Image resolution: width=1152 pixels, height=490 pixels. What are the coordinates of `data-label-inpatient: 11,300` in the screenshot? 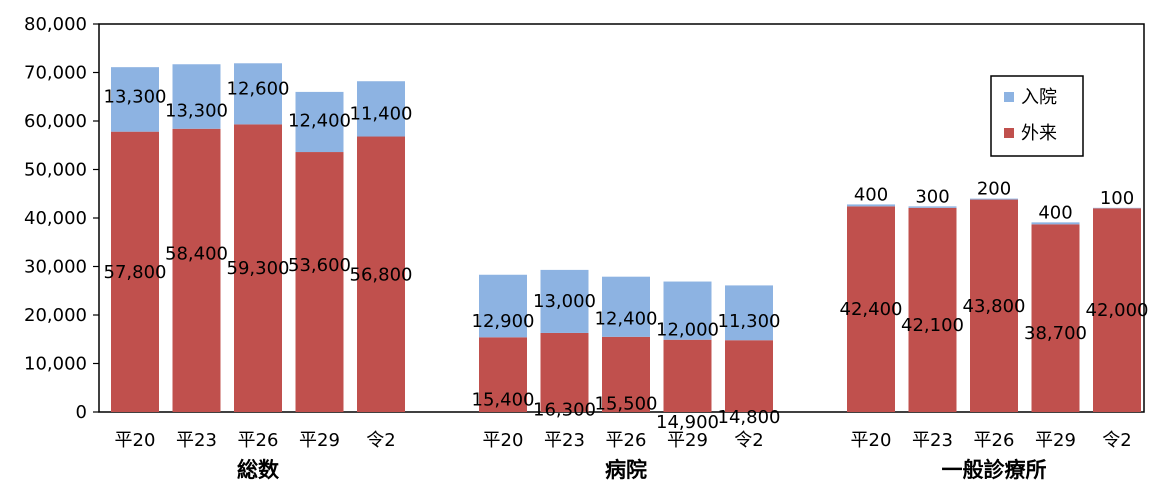 It's located at (749, 321).